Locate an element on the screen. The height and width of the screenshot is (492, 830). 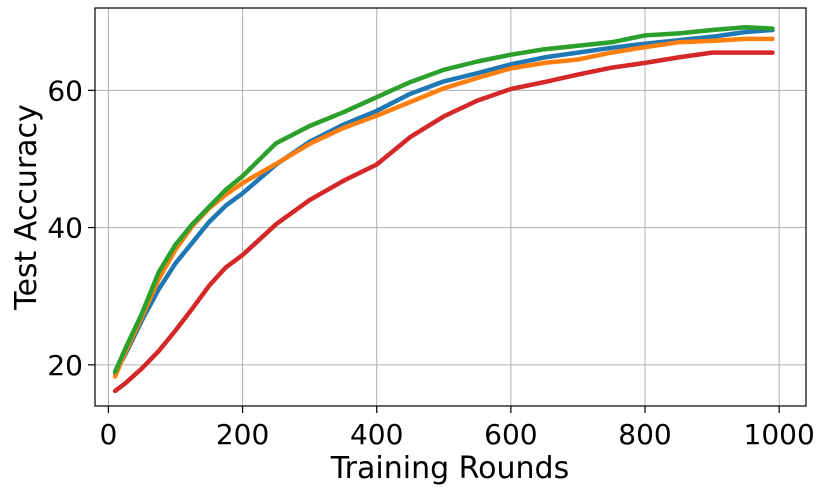
x-tick-label: 200 is located at coordinates (242, 434).